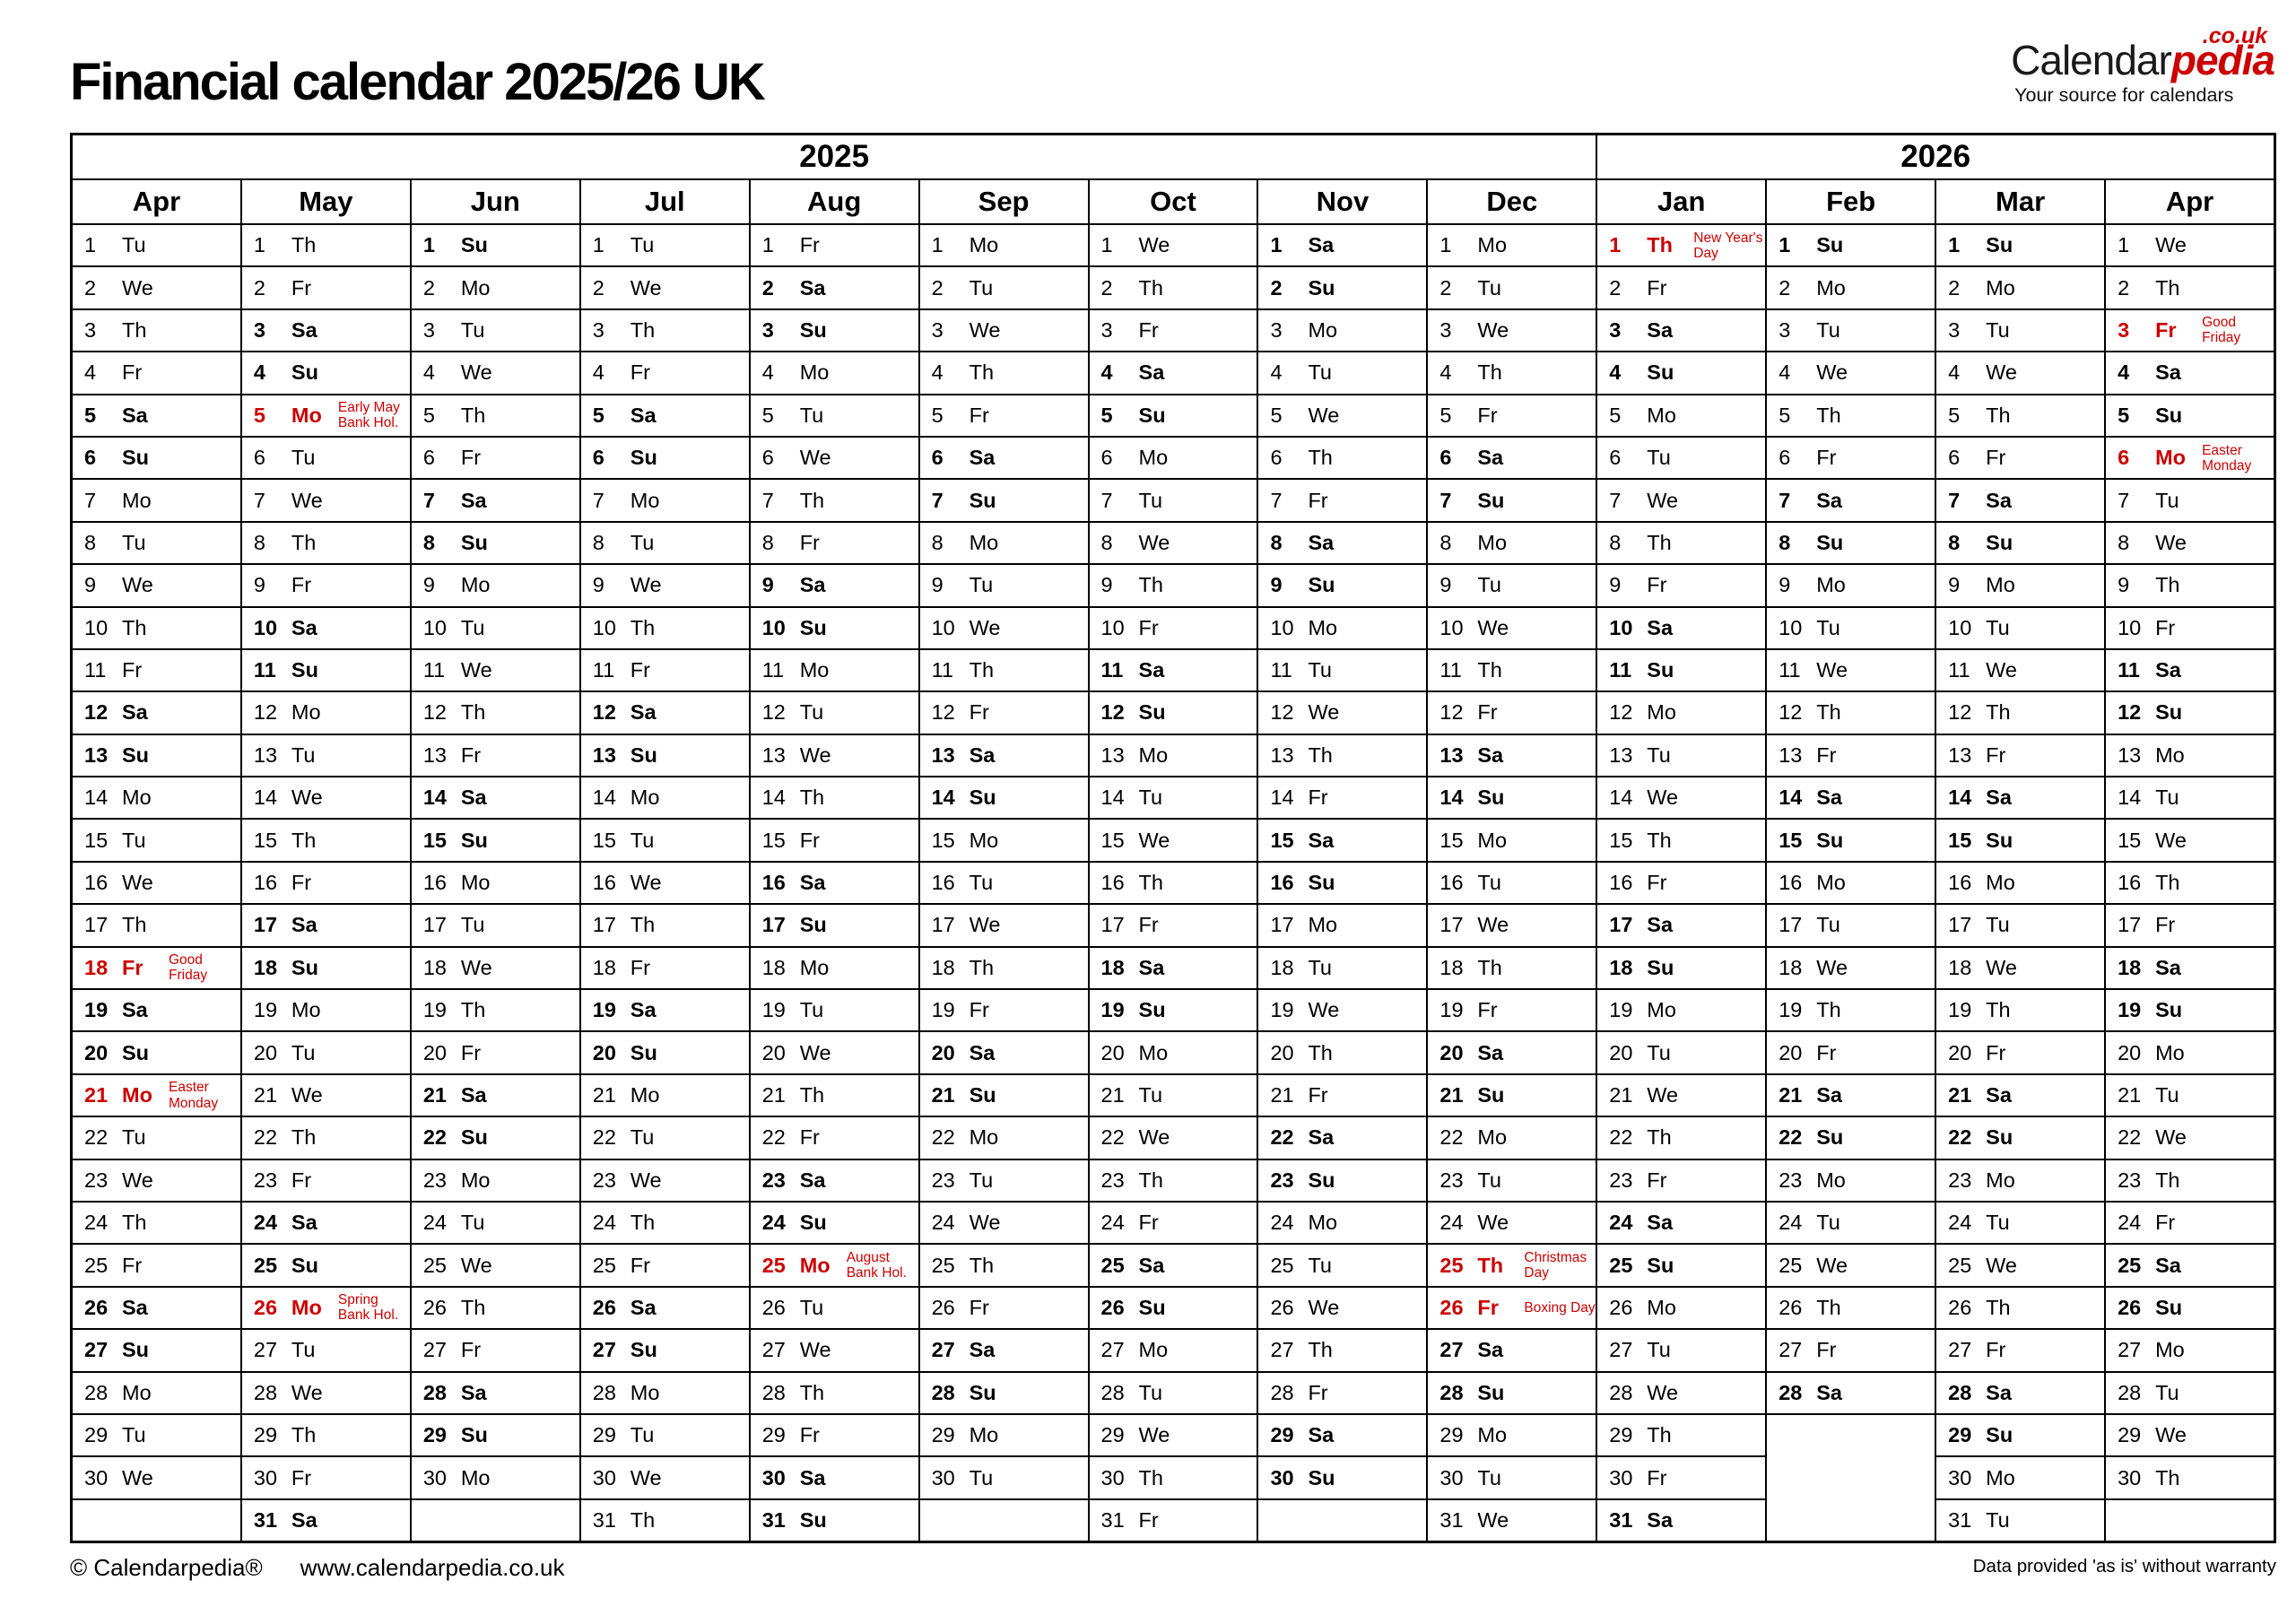  Describe the element at coordinates (495, 1435) in the screenshot. I see `day-cell-jun-2025-29: 29 Su` at that location.